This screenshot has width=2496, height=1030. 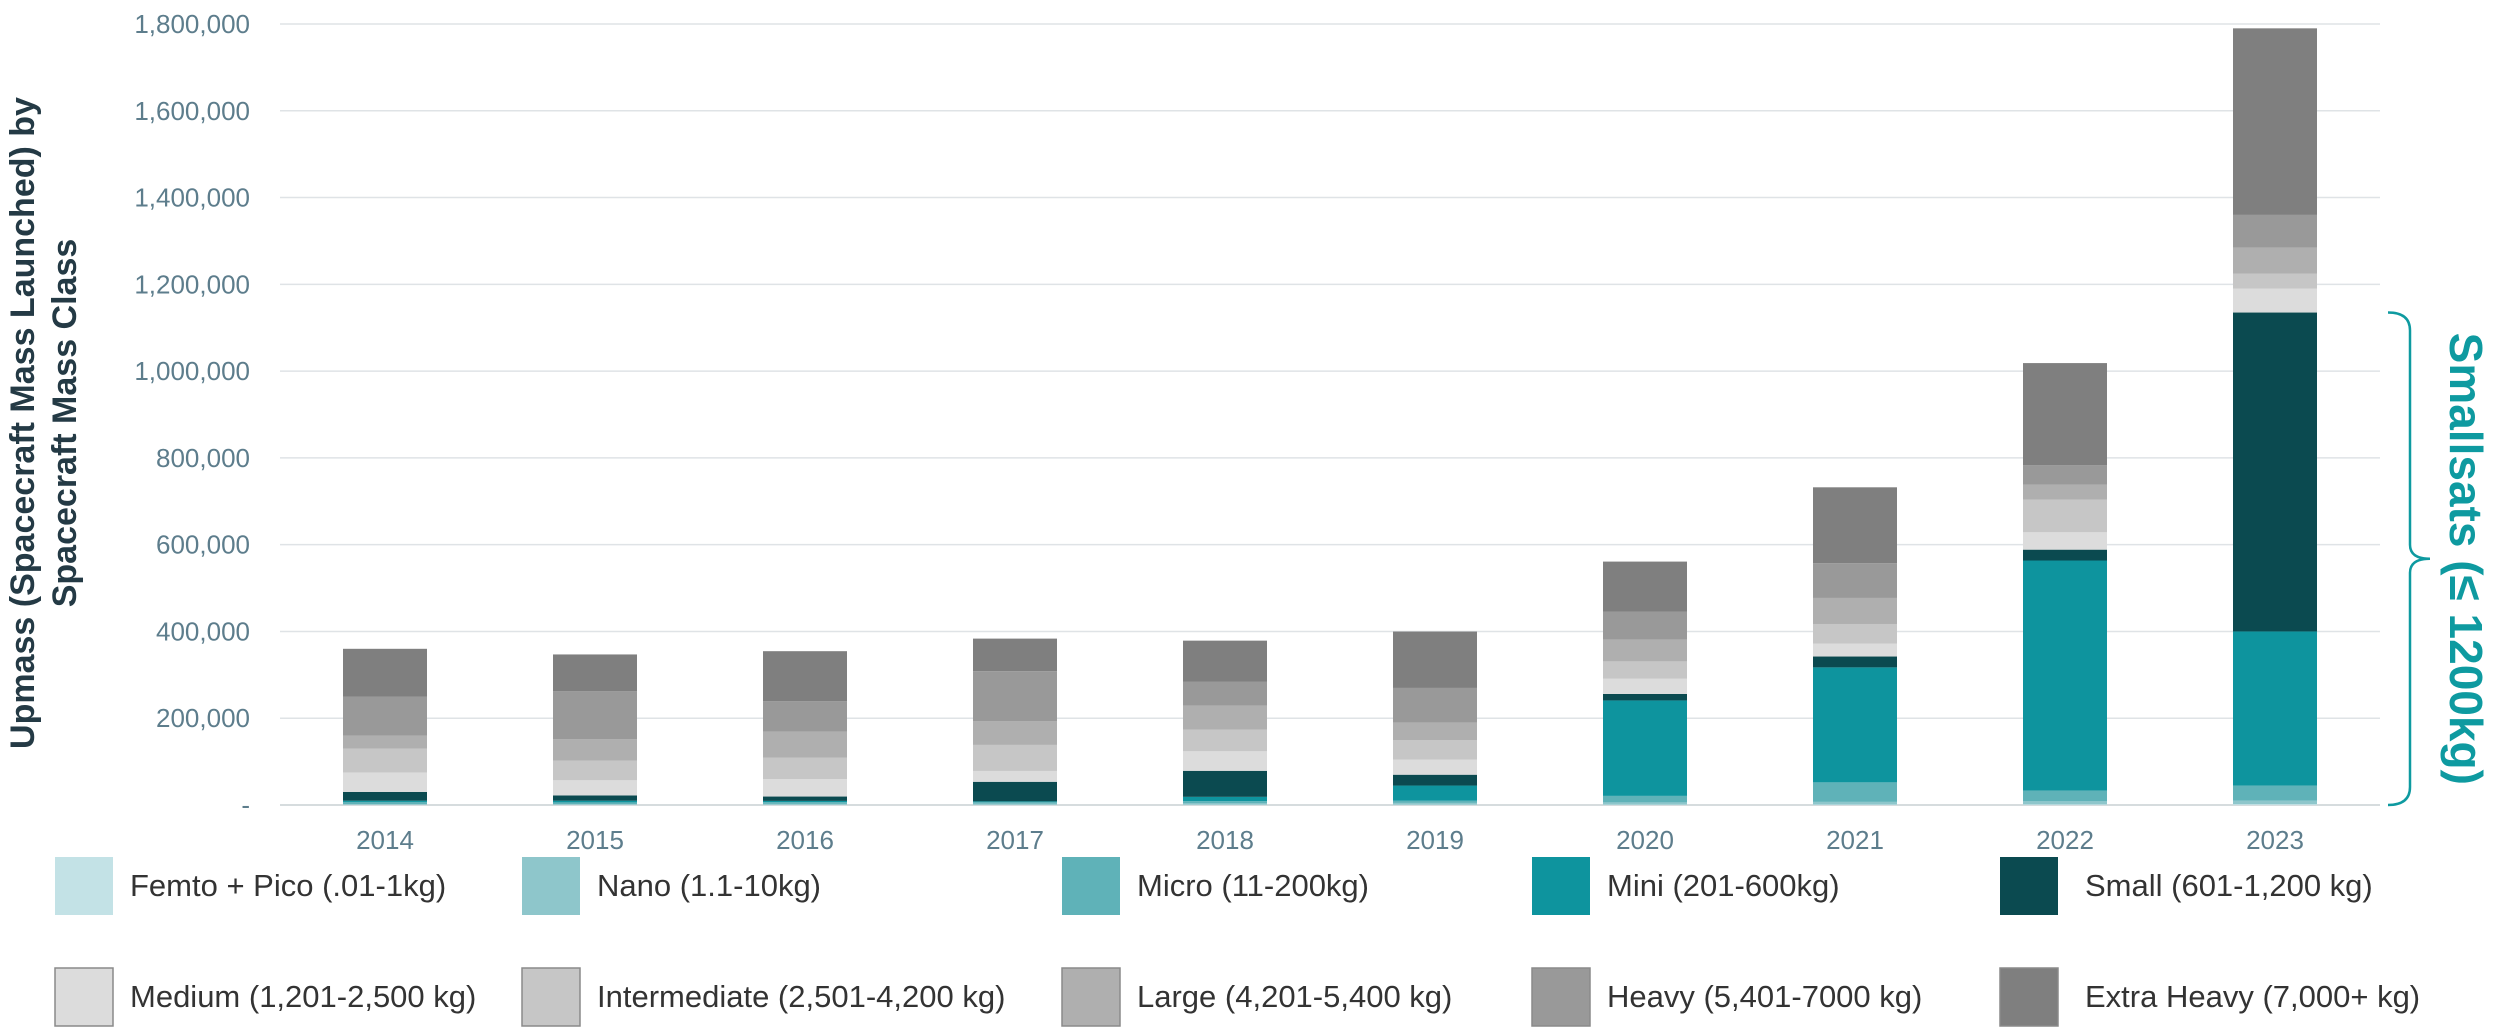 What do you see at coordinates (2209, 997) in the screenshot?
I see `legend-item: Extra Heavy (7,000+ kg)` at bounding box center [2209, 997].